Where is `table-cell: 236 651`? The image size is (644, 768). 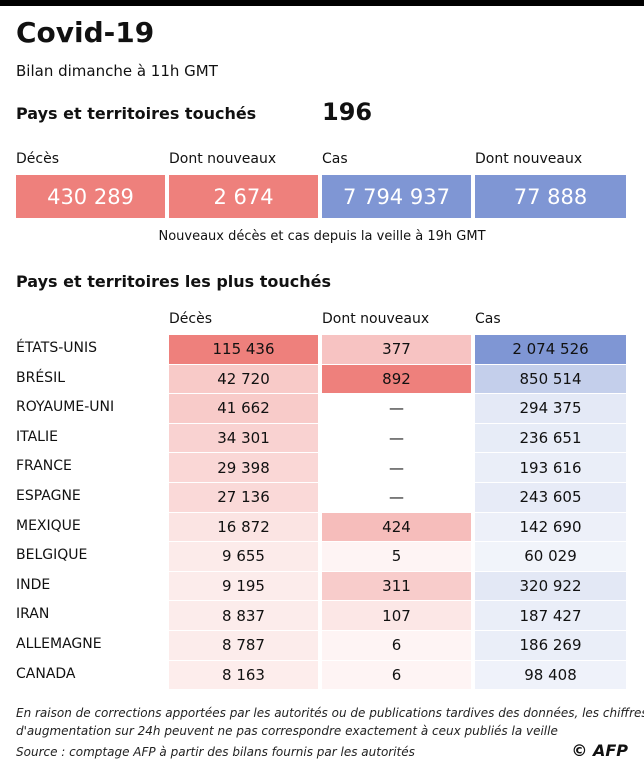
table-cell: 236 651 is located at coordinates (550, 438).